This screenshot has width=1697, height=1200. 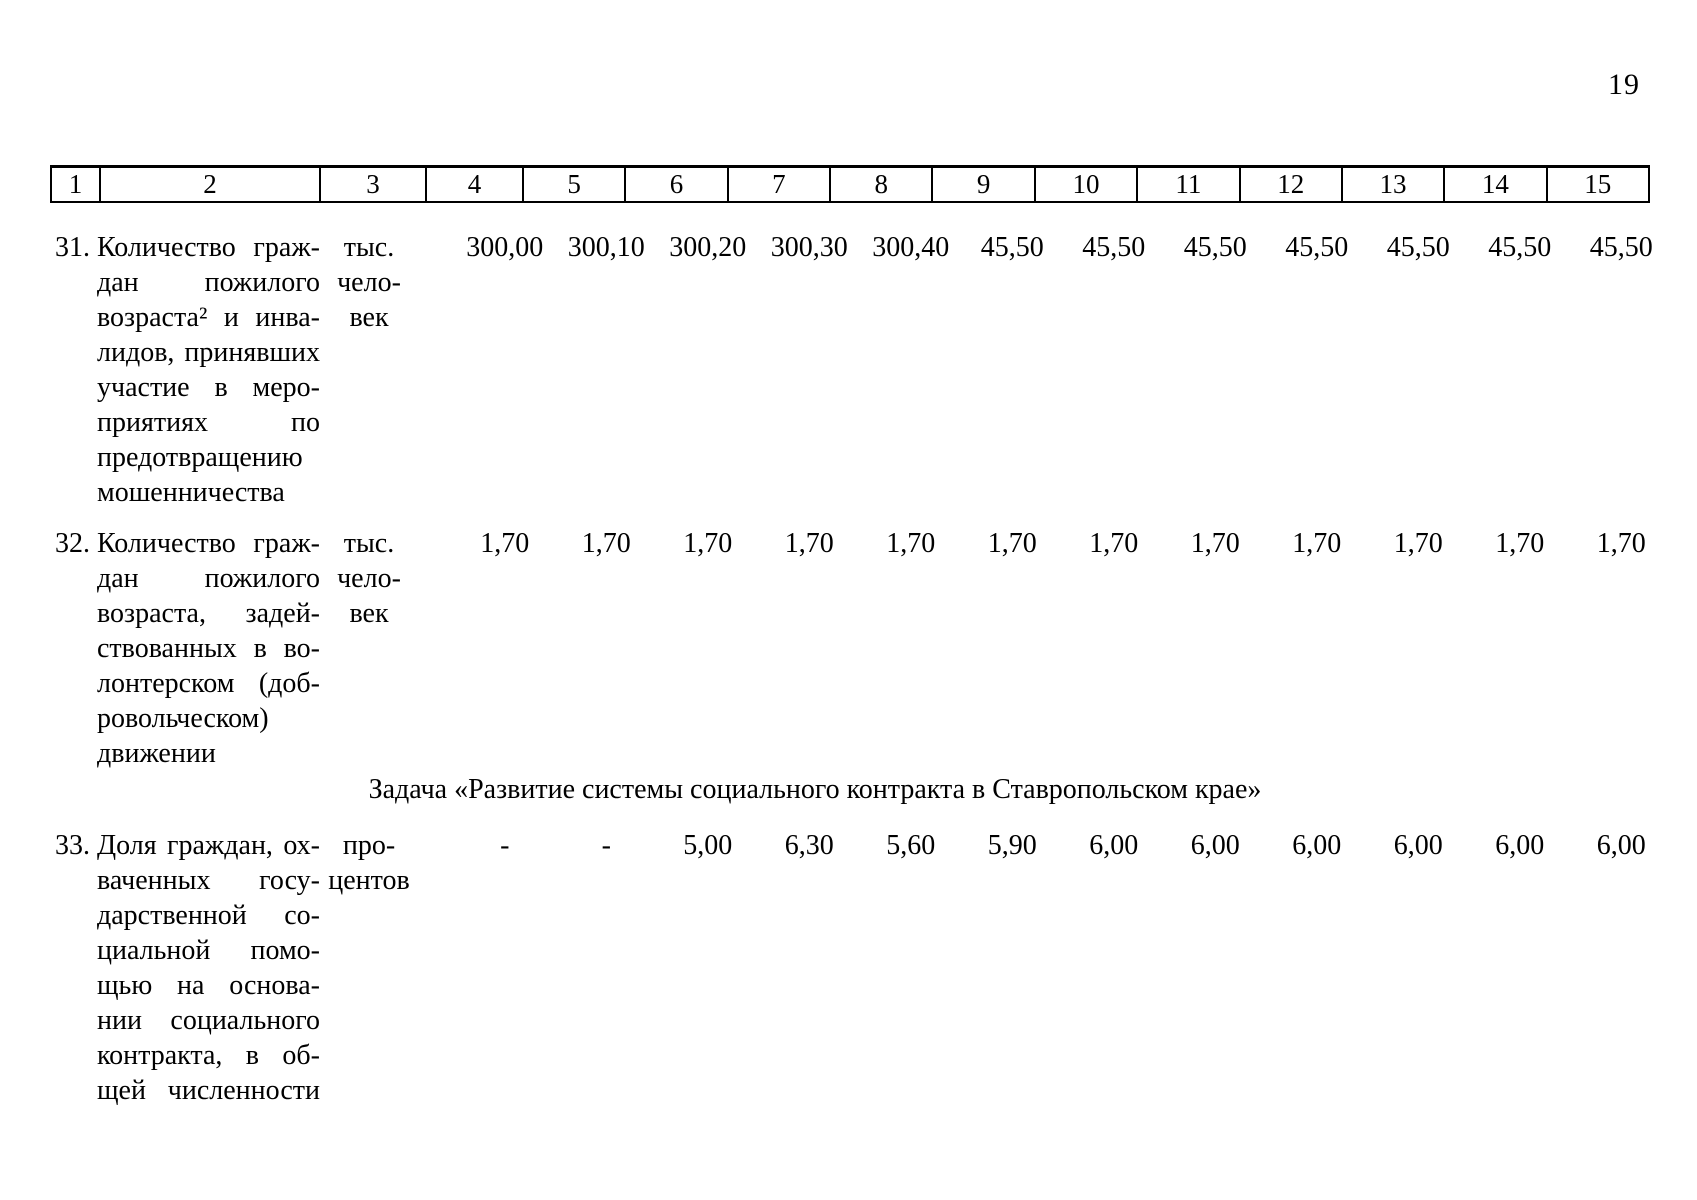 I want to click on indicator-name-line: щью на основа-, so click(x=208, y=985).